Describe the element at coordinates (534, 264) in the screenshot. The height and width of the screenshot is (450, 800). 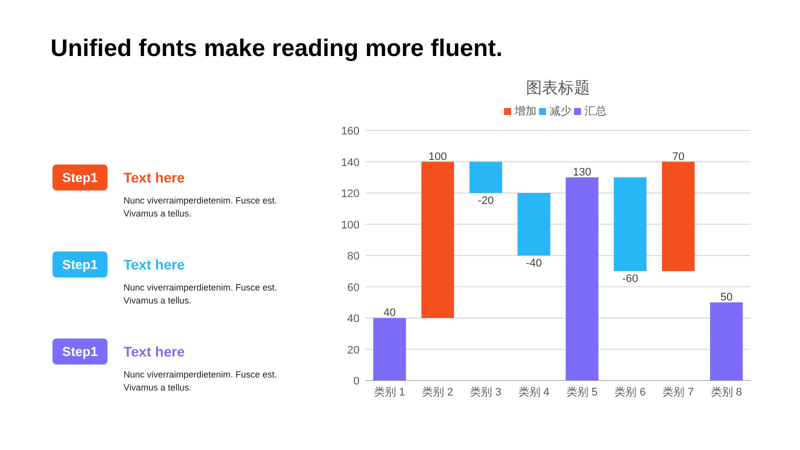
I see `data-label: -40` at that location.